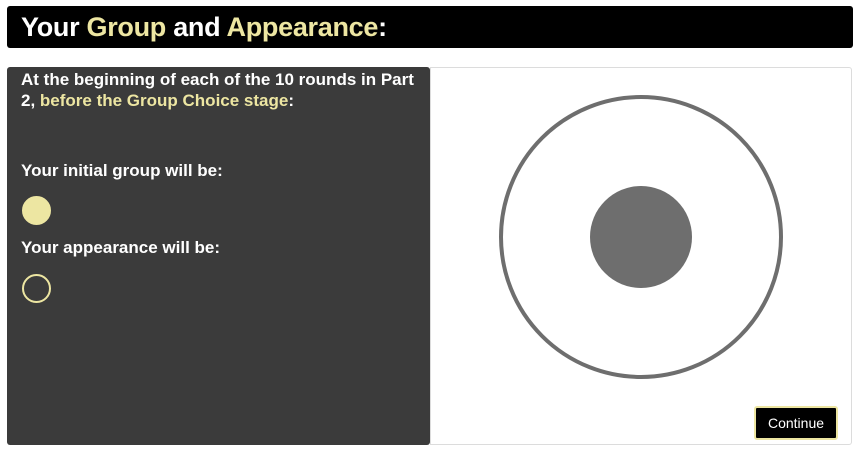 The width and height of the screenshot is (860, 453). I want to click on page-title: Your Group and Appearance:, so click(204, 27).